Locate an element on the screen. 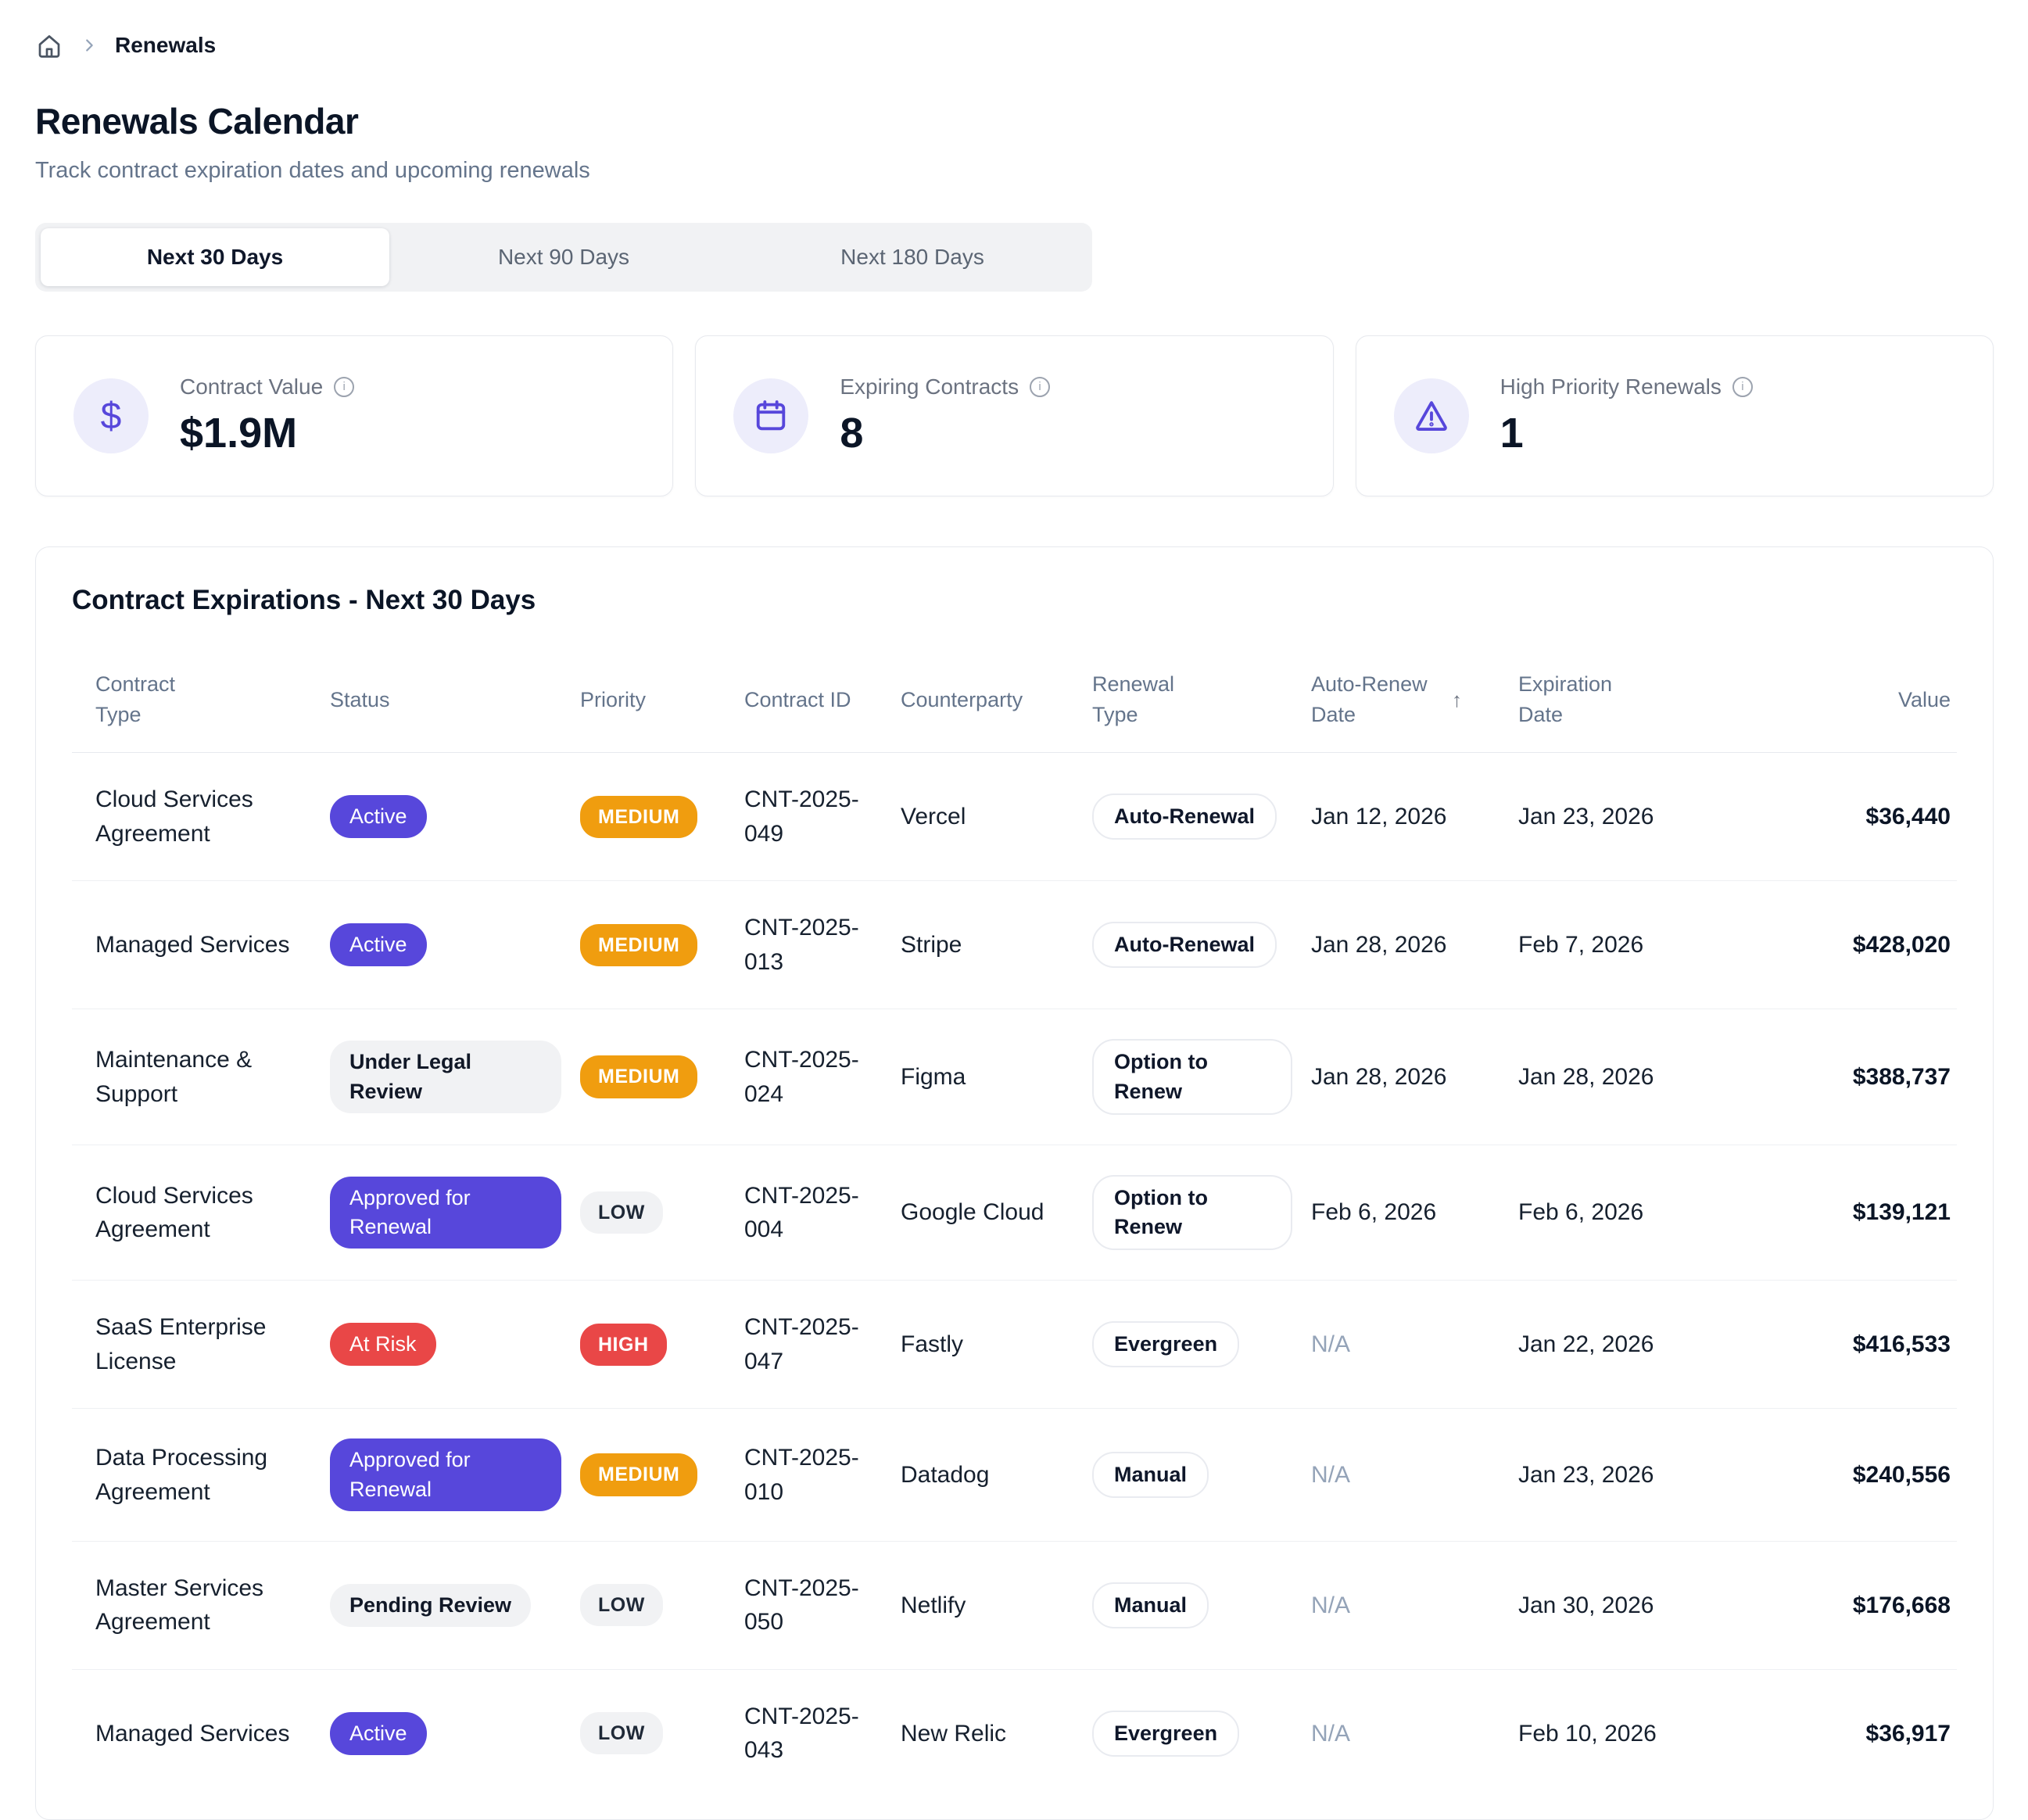  renewal-type-badge: Option to Renew is located at coordinates (1192, 1212).